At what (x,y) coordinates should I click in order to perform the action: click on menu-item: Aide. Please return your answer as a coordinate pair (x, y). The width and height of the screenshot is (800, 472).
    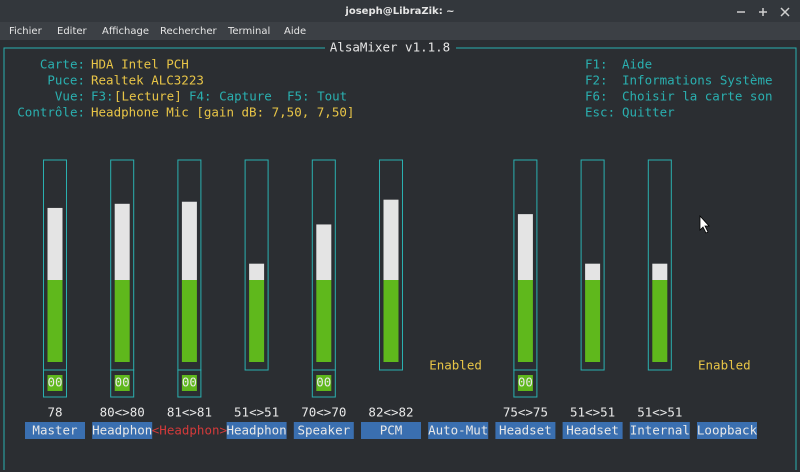
    Looking at the image, I should click on (295, 31).